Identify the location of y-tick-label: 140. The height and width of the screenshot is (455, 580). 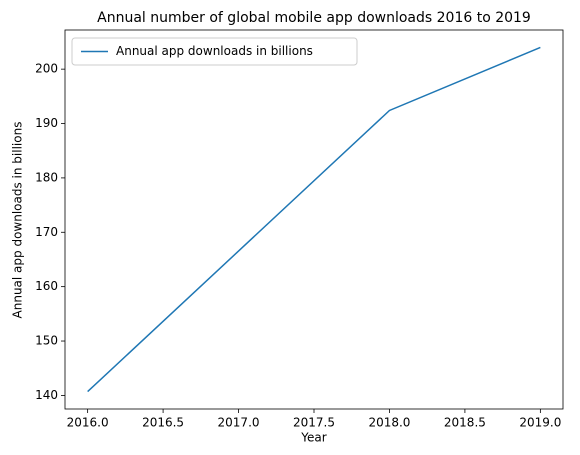
(46, 395).